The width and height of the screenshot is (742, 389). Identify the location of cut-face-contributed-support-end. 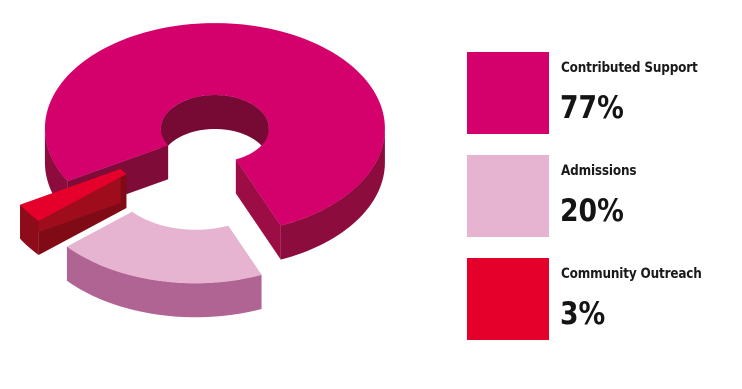
(258, 209).